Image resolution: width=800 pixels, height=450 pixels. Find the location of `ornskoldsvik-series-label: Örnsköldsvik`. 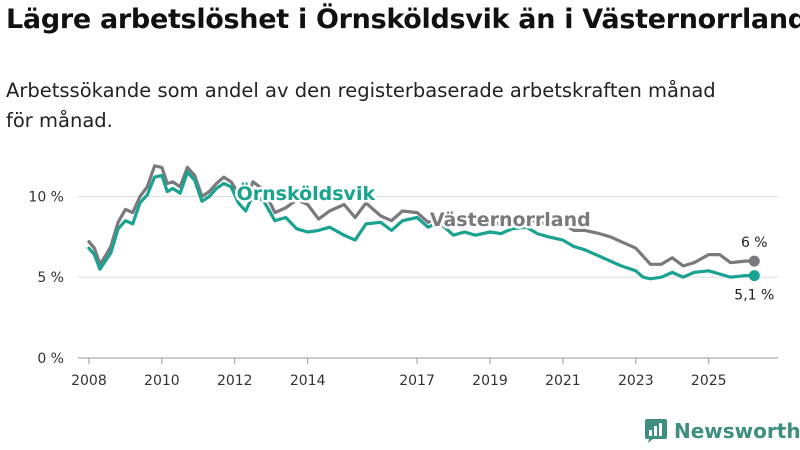

ornskoldsvik-series-label: Örnsköldsvik is located at coordinates (306, 193).